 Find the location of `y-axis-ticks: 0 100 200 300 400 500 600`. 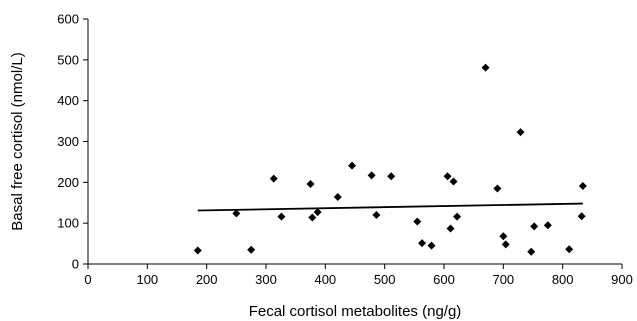

y-axis-ticks: 0 100 200 300 400 500 600 is located at coordinates (72, 142).